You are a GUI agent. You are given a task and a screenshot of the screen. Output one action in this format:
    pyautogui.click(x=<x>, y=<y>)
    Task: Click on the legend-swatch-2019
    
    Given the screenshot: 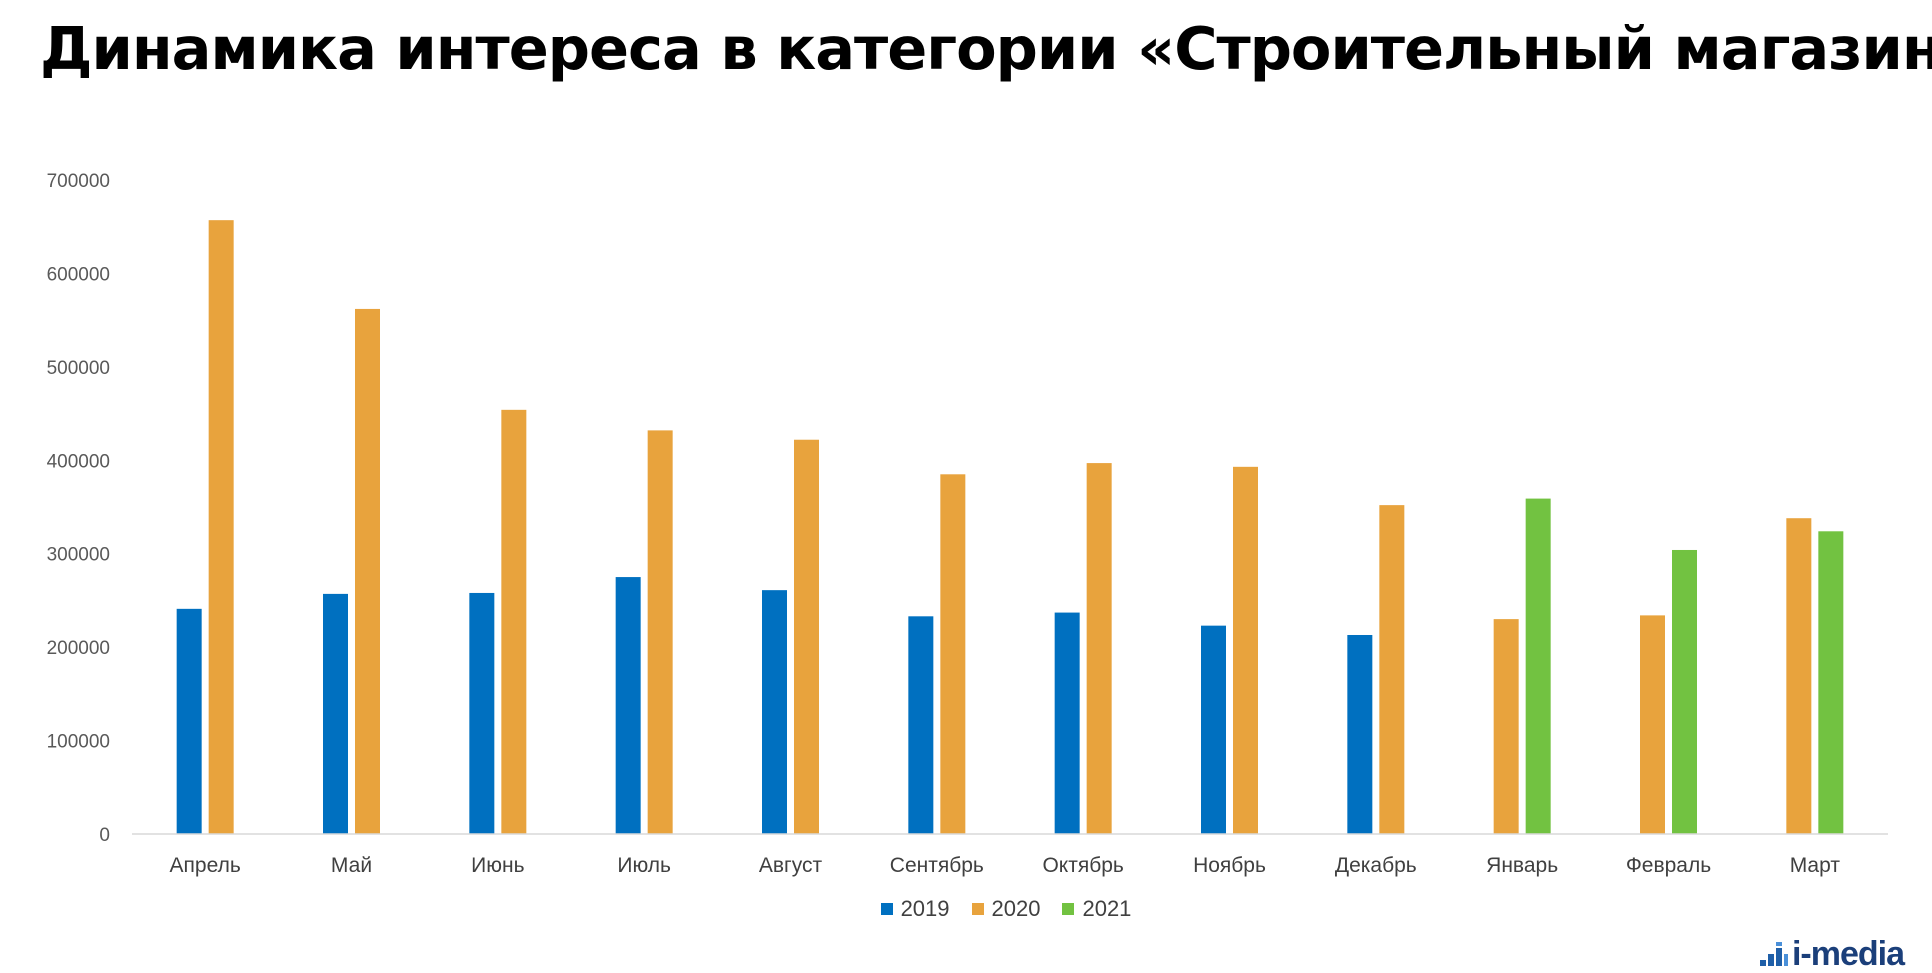 What is the action you would take?
    pyautogui.click(x=886, y=909)
    